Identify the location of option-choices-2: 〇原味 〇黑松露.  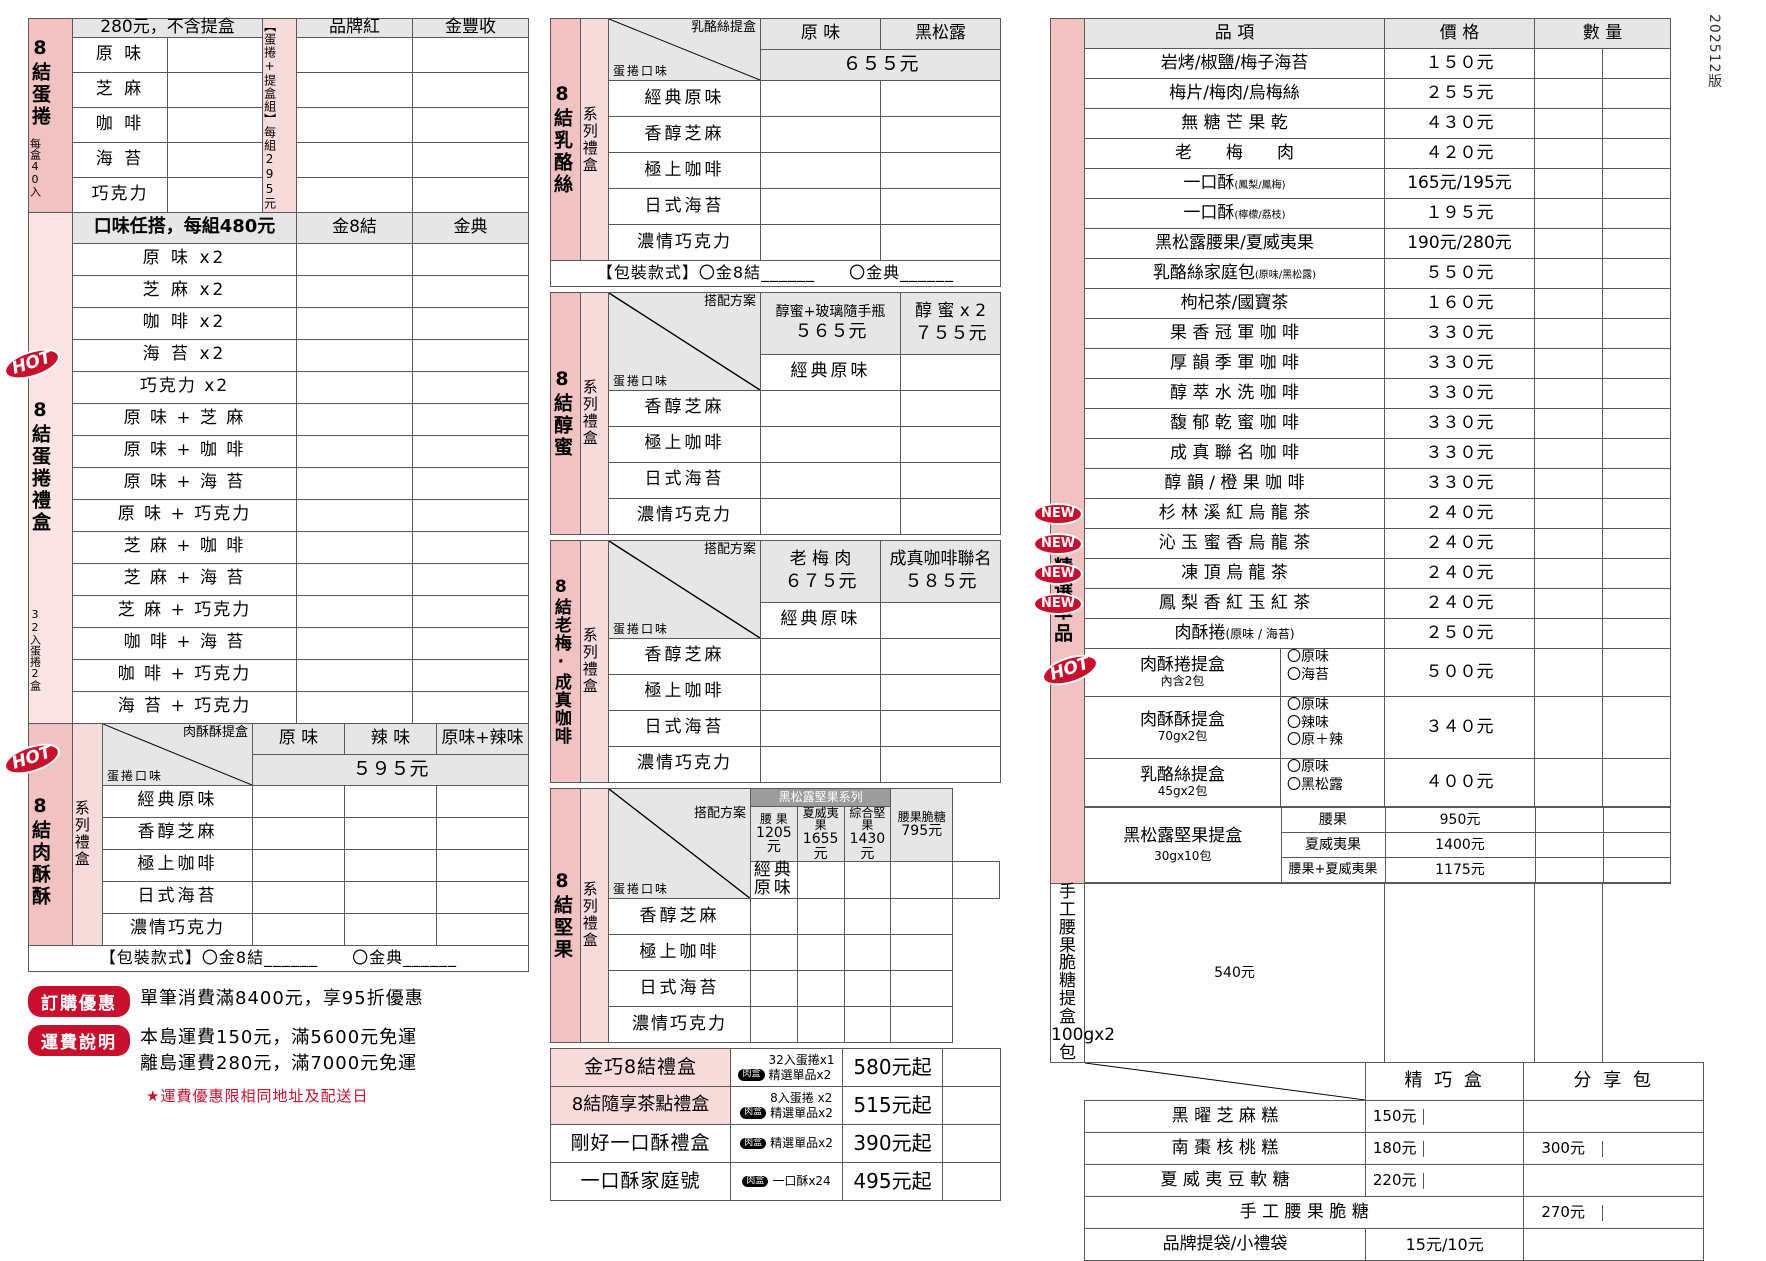
(1332, 782).